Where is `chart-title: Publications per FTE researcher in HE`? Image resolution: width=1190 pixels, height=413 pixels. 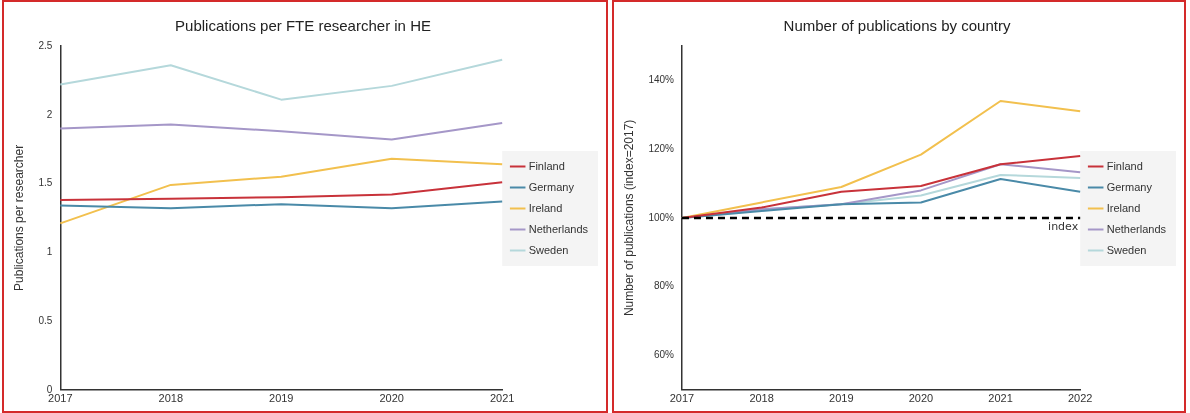
chart-title: Publications per FTE researcher in HE is located at coordinates (303, 26).